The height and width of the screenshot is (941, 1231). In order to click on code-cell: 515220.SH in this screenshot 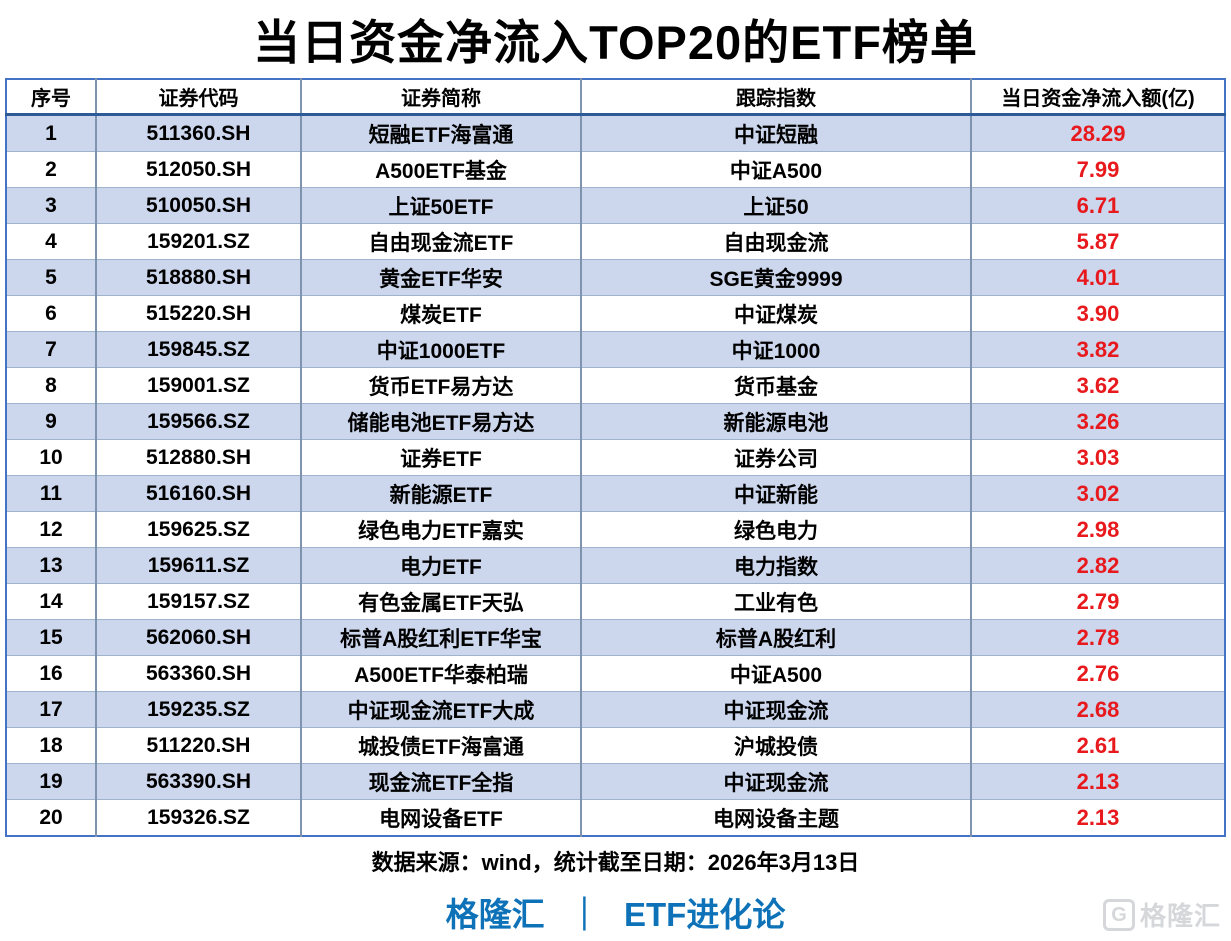, I will do `click(198, 313)`.